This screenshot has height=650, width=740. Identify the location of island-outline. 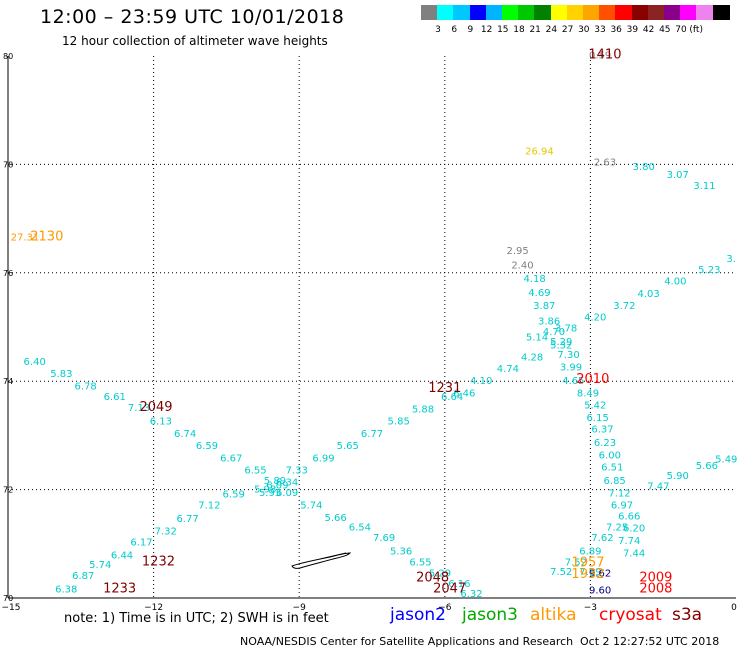
(321, 560).